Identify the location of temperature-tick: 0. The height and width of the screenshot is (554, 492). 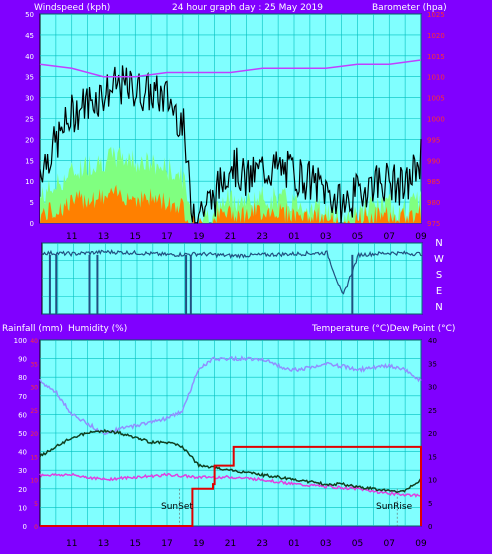
(430, 527).